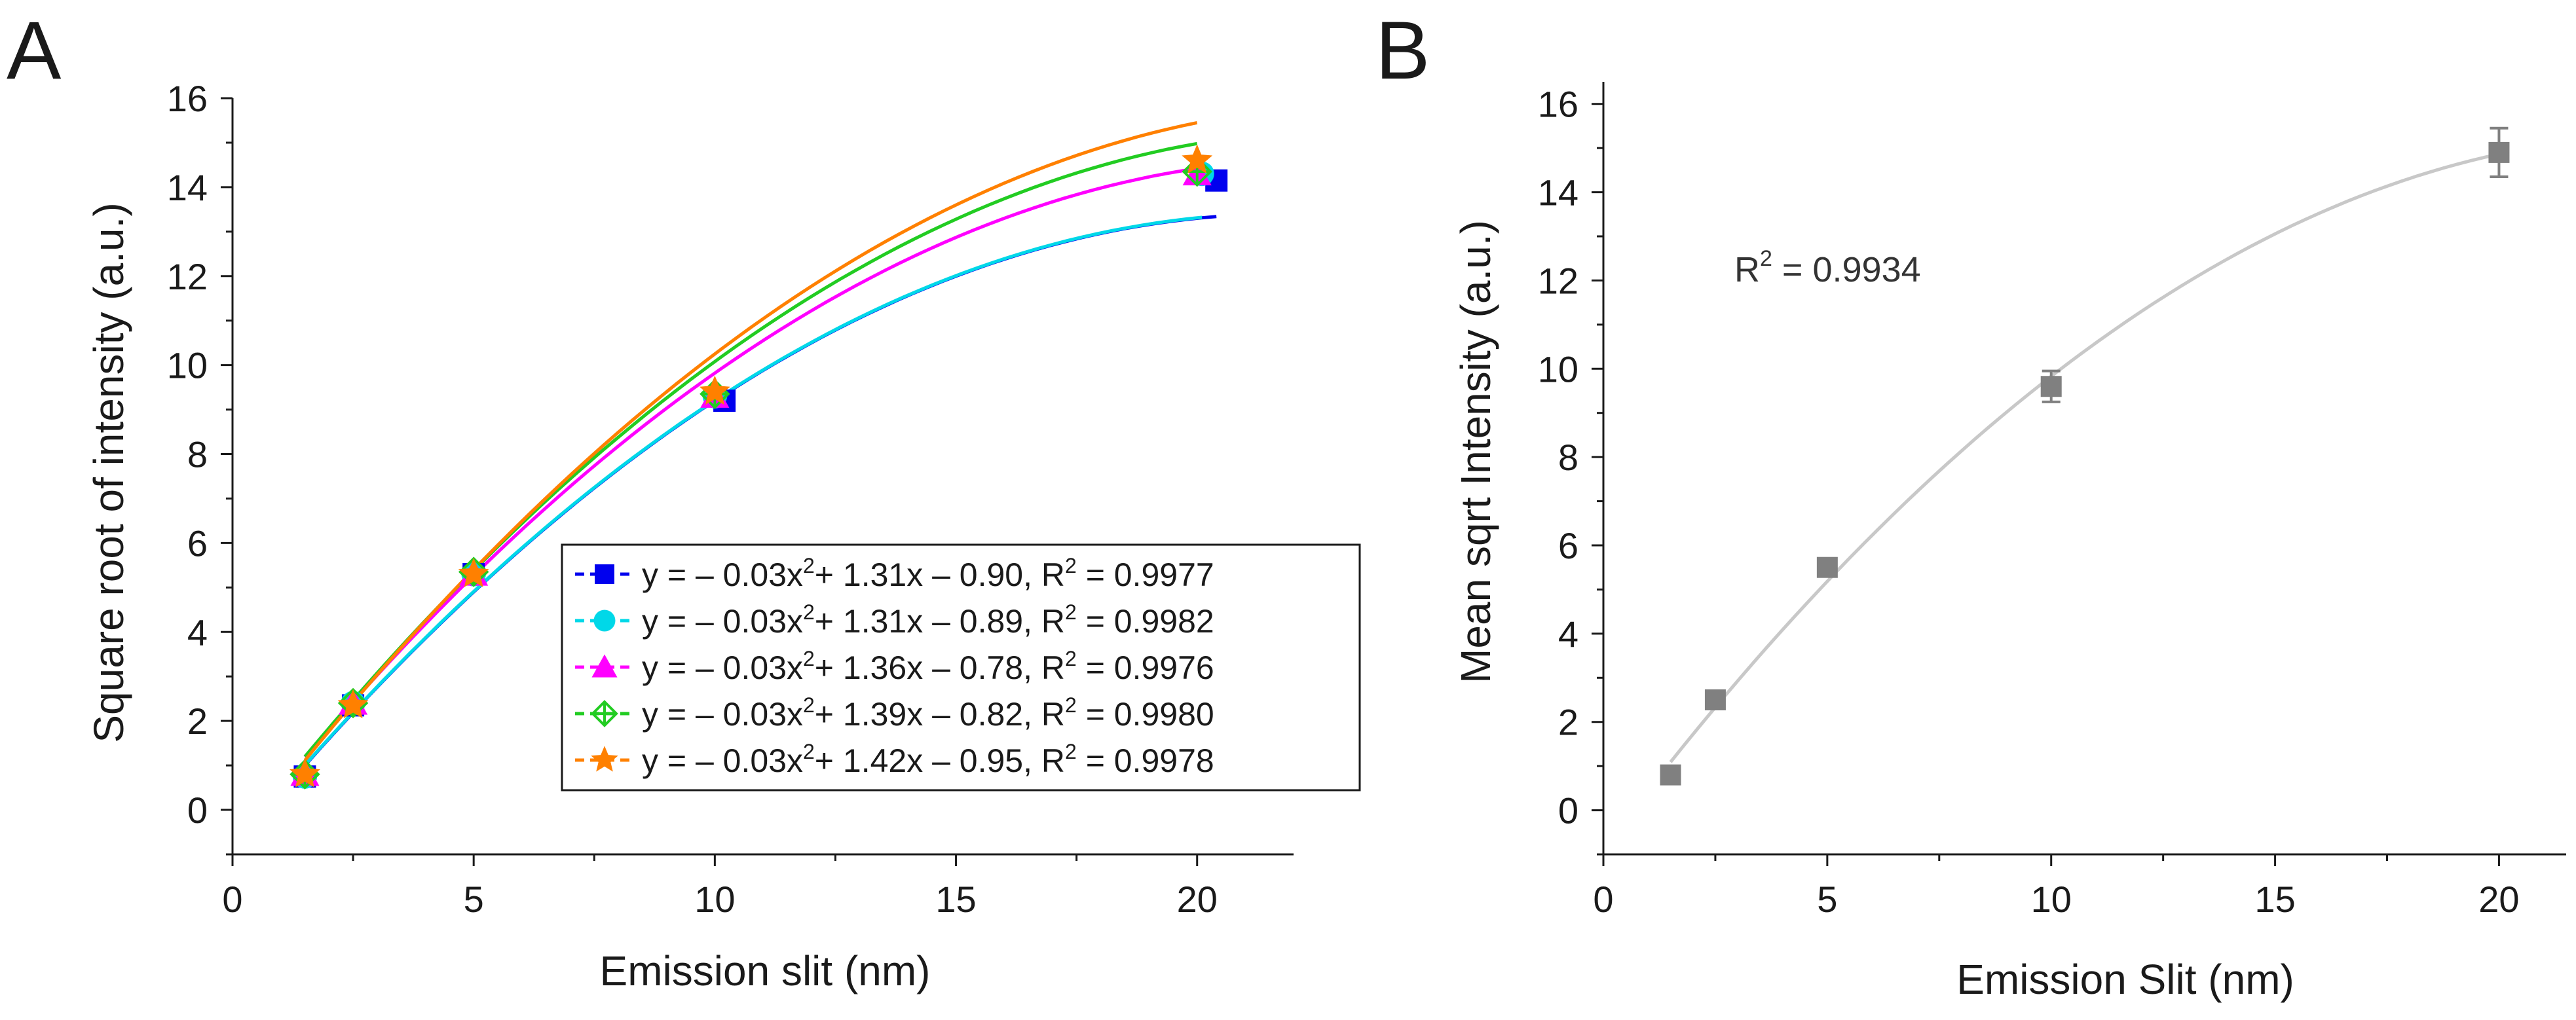 The width and height of the screenshot is (2576, 1020). I want to click on panel-a-y-tick-label: 10, so click(187, 365).